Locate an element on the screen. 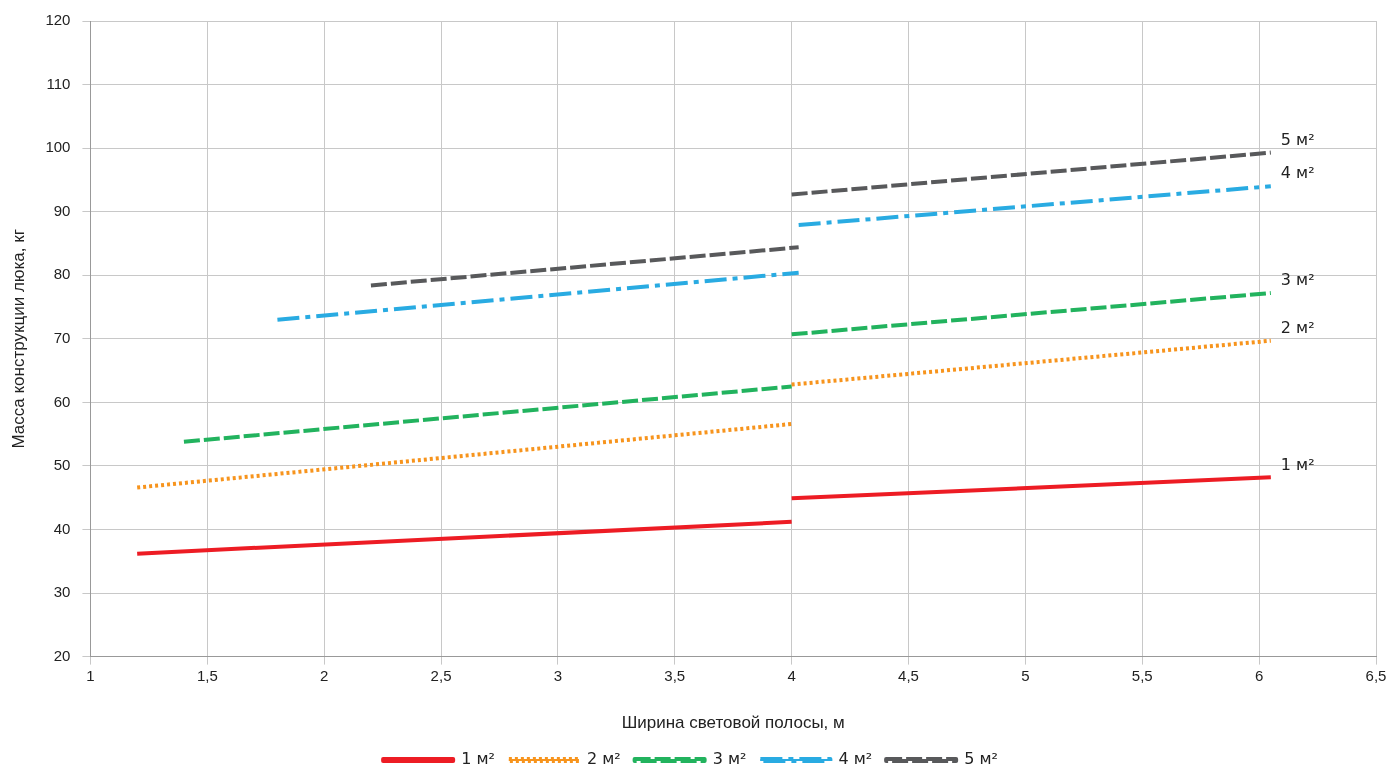 The image size is (1396, 778). legend-label: 3 м² is located at coordinates (729, 759).